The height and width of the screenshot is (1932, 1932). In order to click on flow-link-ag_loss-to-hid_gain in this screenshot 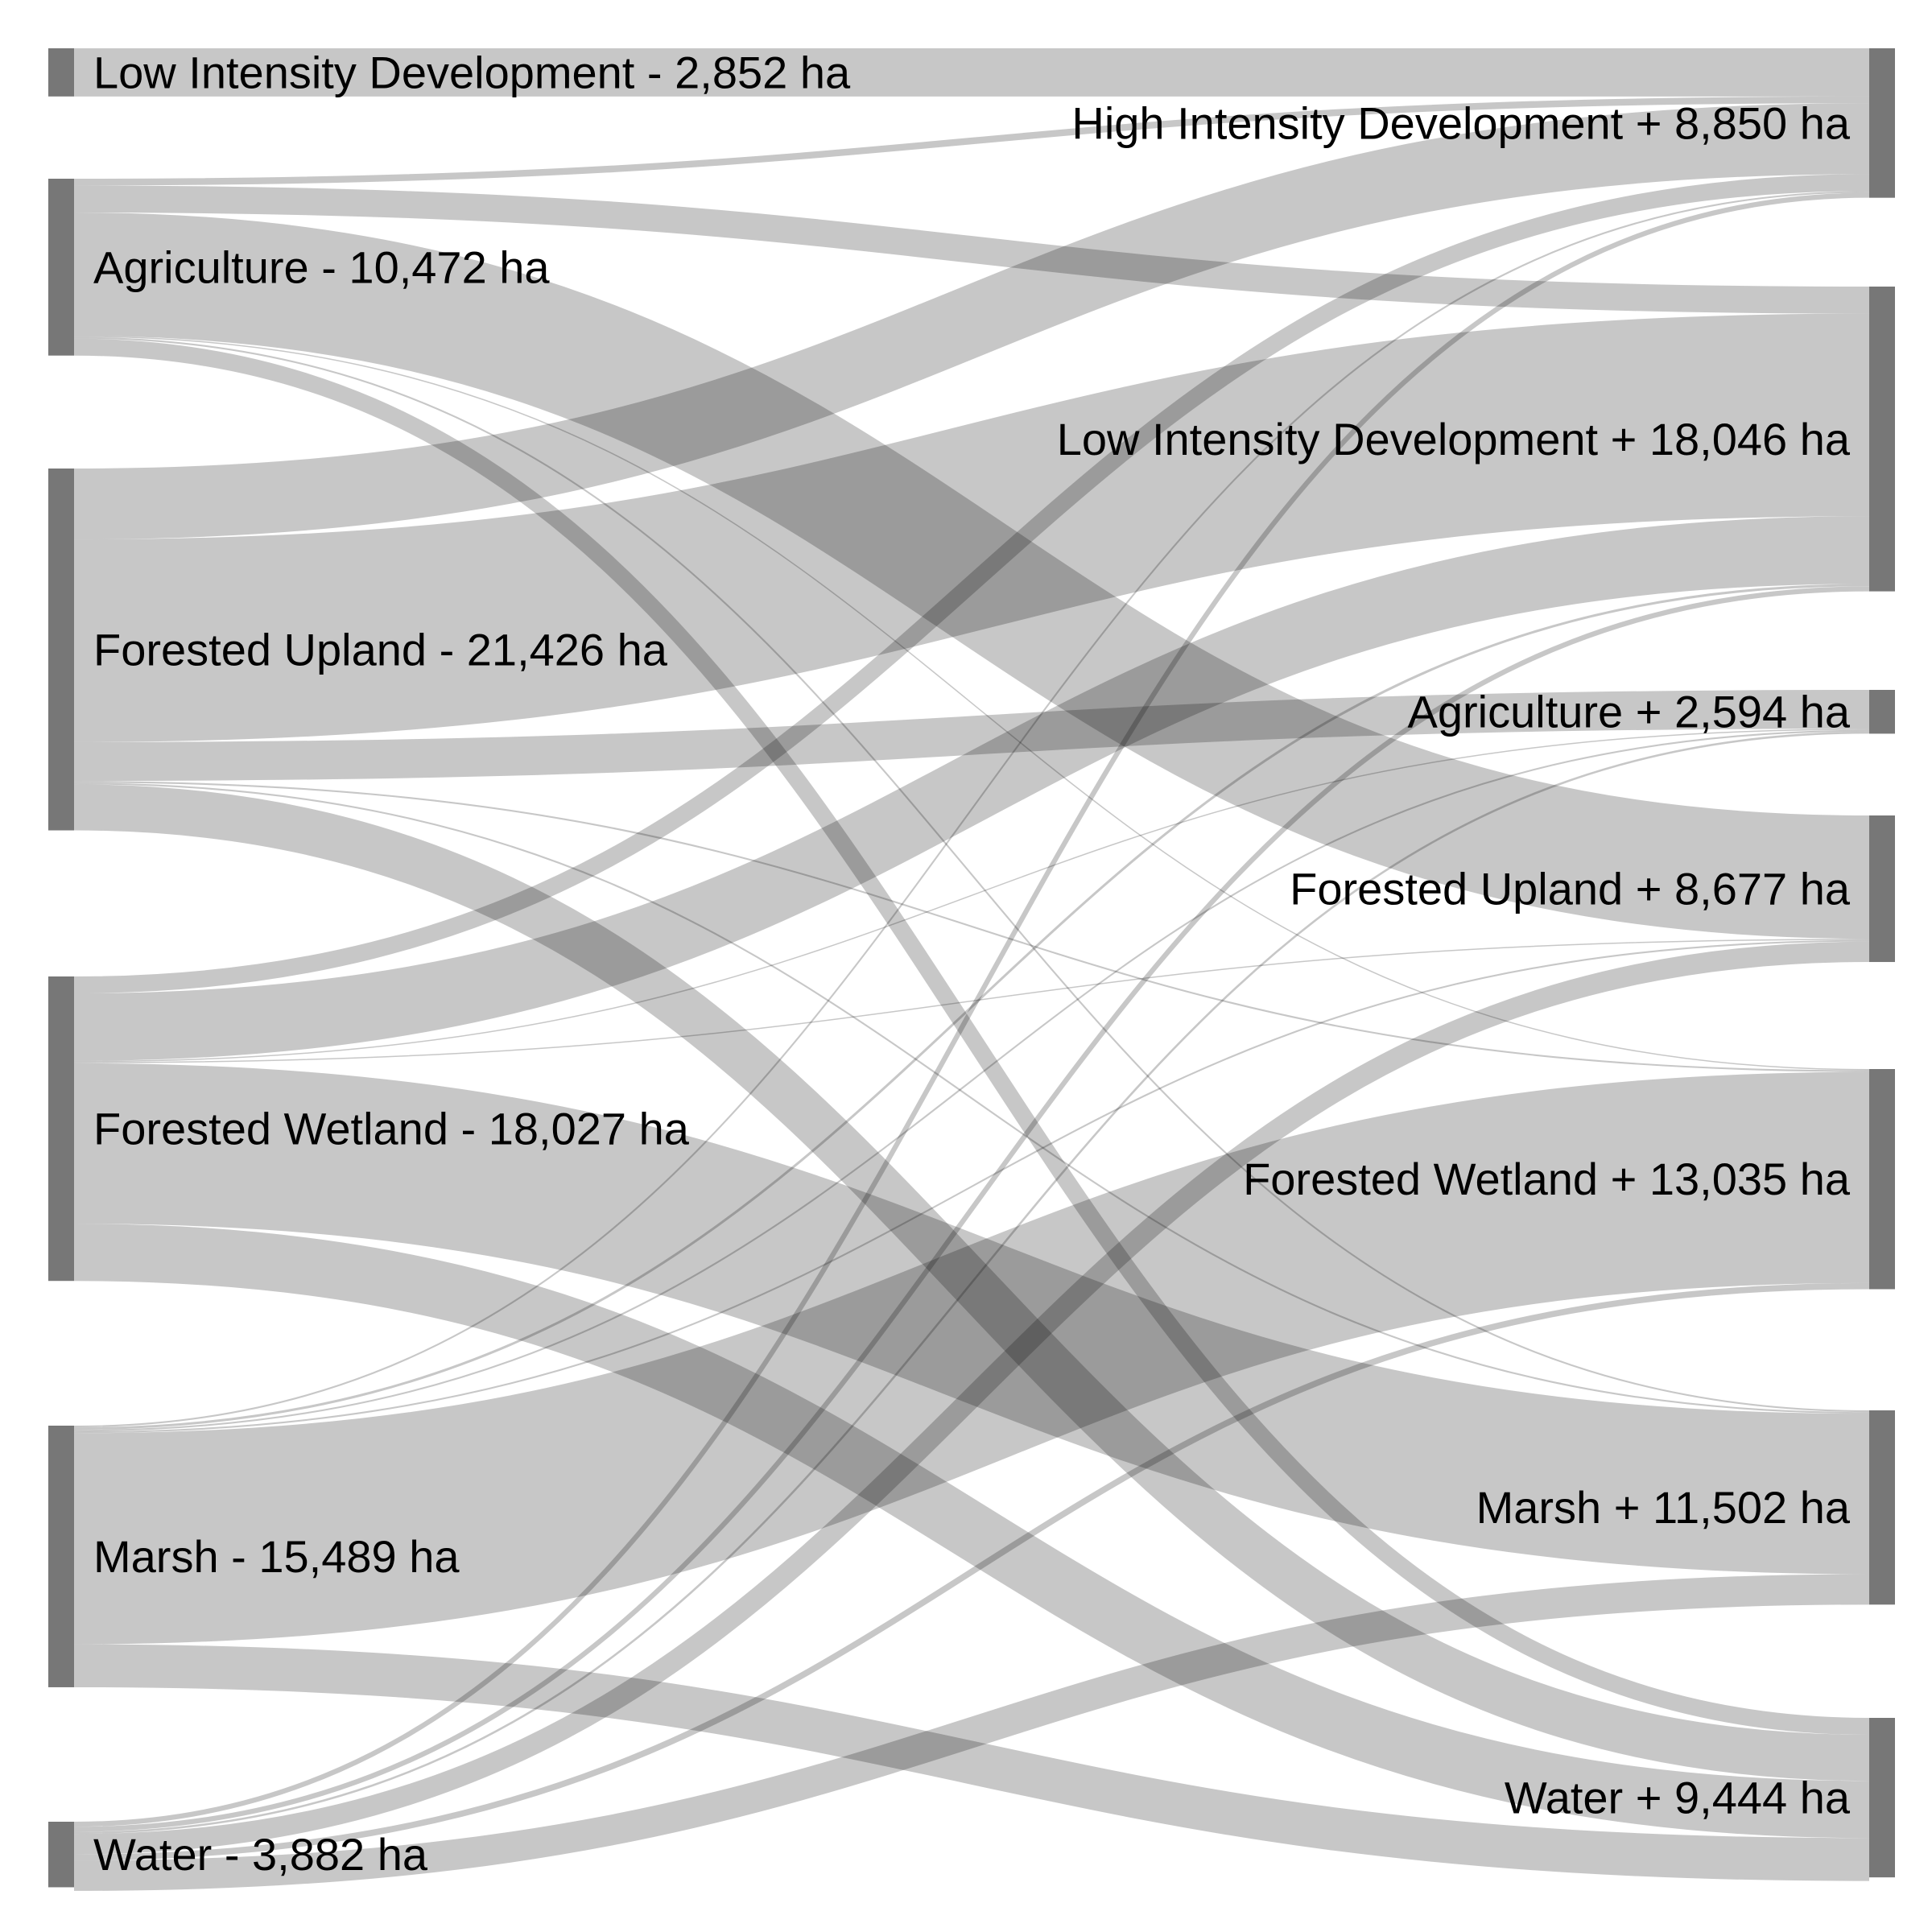, I will do `click(971, 141)`.